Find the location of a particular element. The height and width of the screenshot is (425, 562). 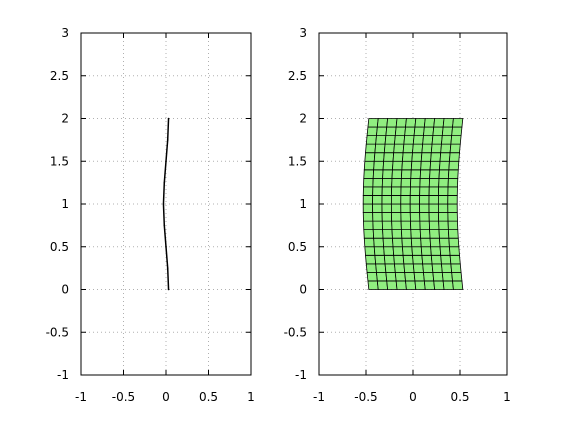

x-tick-label: 0 is located at coordinates (166, 397).